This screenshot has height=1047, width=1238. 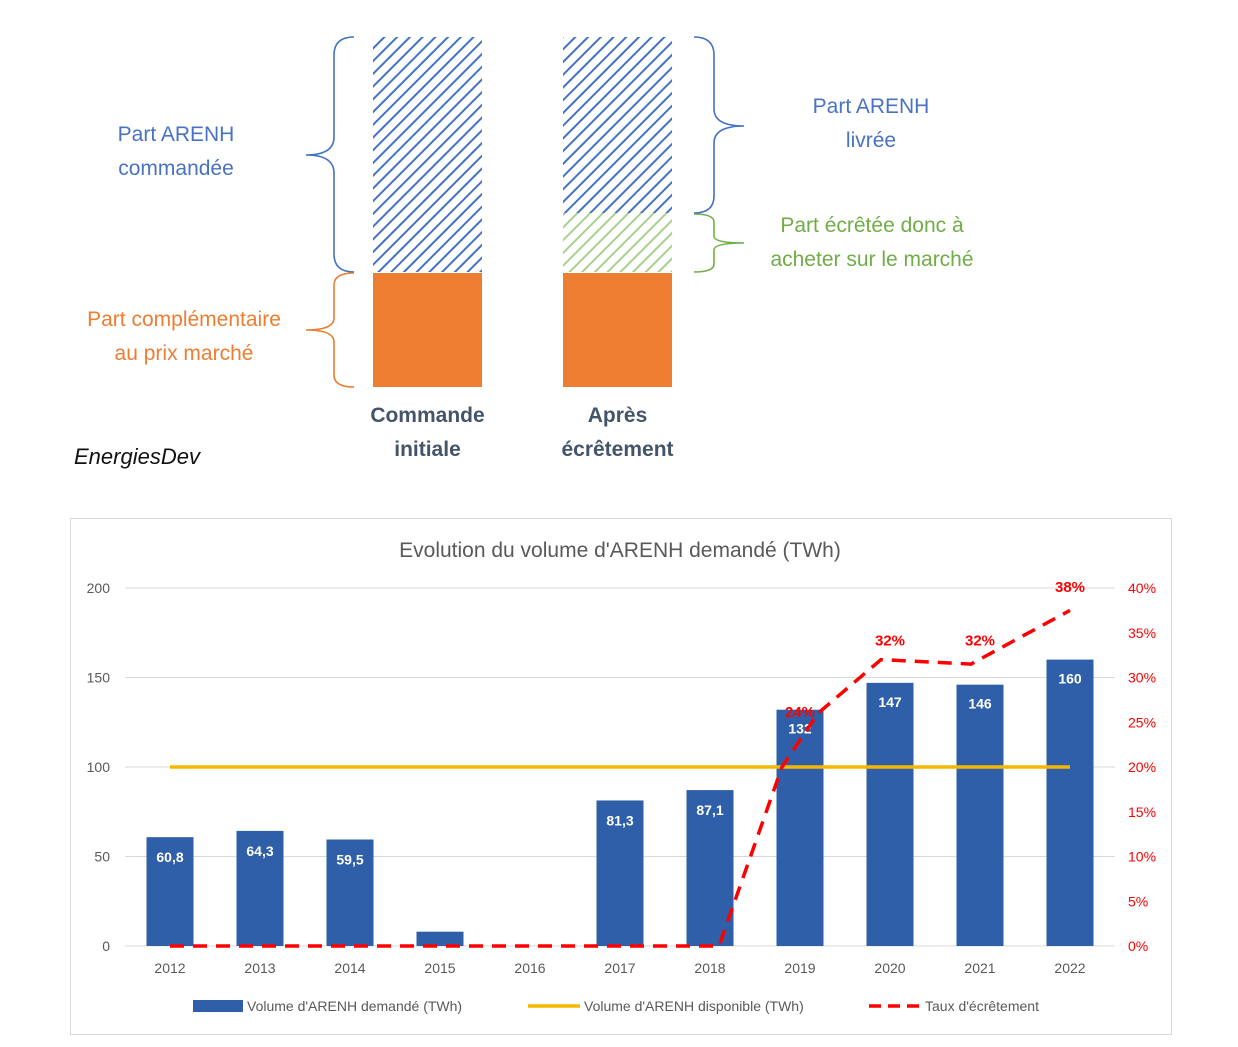 I want to click on brace-arenh-ordered, so click(x=330, y=154).